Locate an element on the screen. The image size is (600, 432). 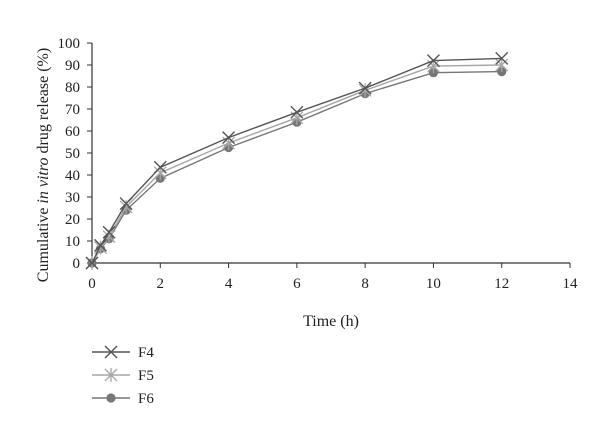
x-tick-label: 12 is located at coordinates (501, 284).